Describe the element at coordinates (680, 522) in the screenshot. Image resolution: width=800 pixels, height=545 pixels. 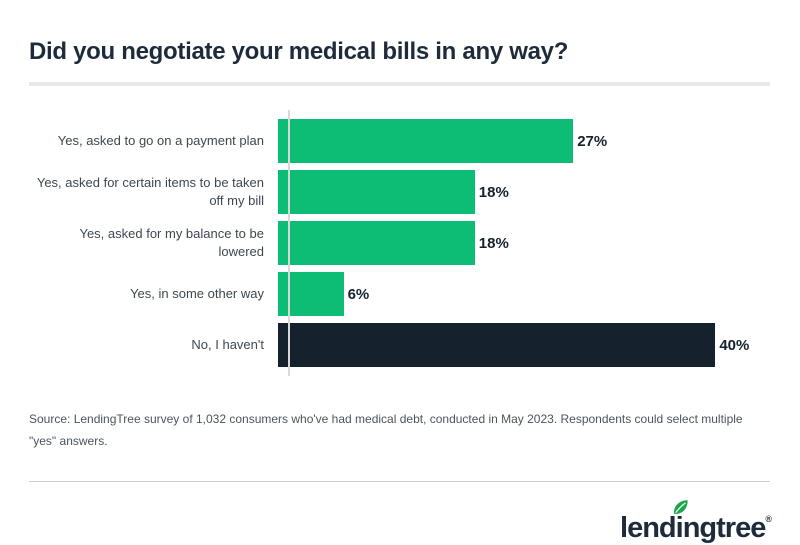
I see `logo-letter-i: i` at that location.